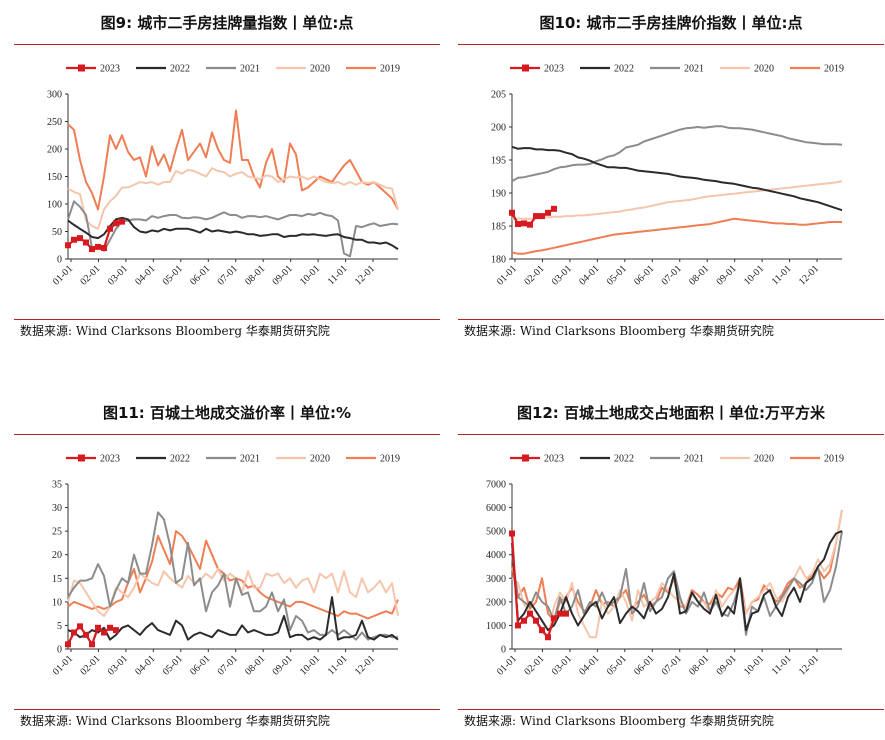  What do you see at coordinates (677, 153) in the screenshot?
I see `series-line-2021` at bounding box center [677, 153].